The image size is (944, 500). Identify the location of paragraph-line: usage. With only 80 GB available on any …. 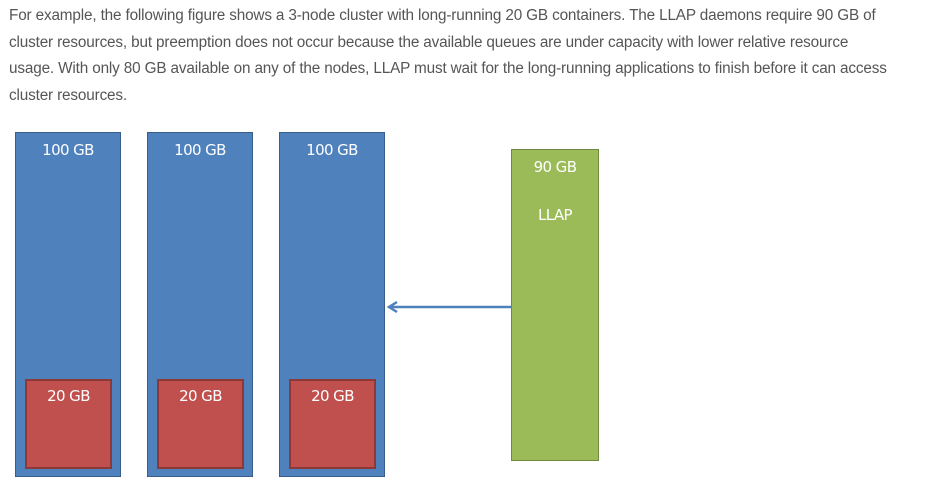
(448, 68).